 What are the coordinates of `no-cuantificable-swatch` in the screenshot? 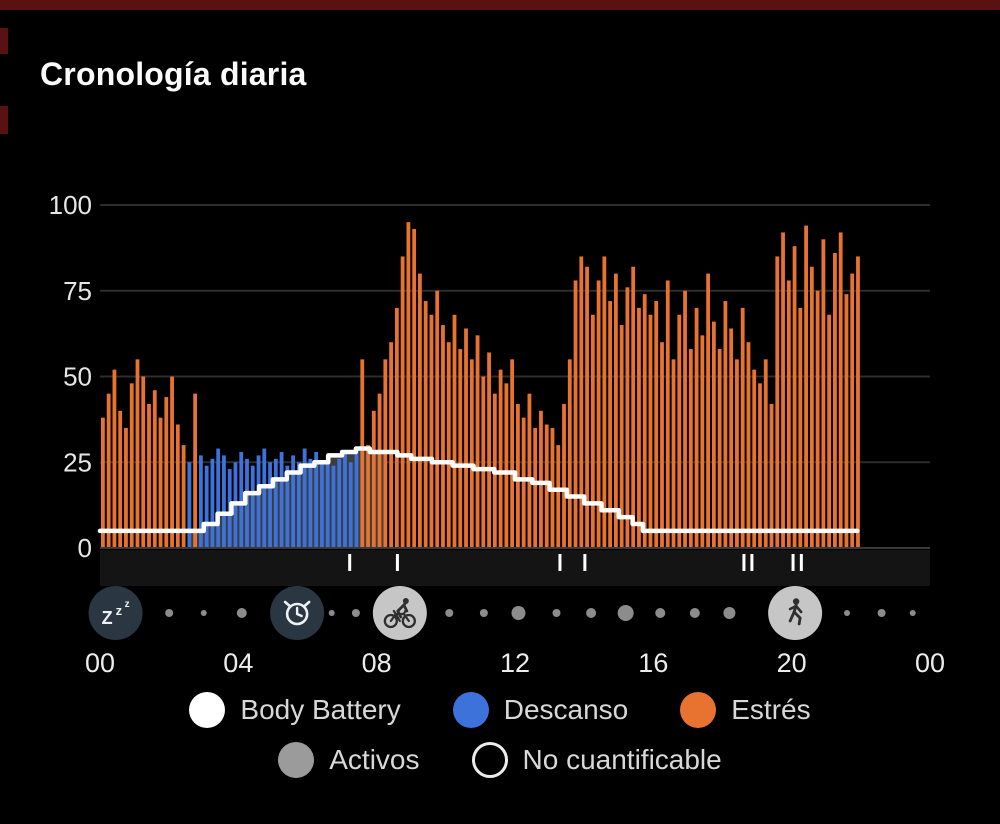 It's located at (489, 760).